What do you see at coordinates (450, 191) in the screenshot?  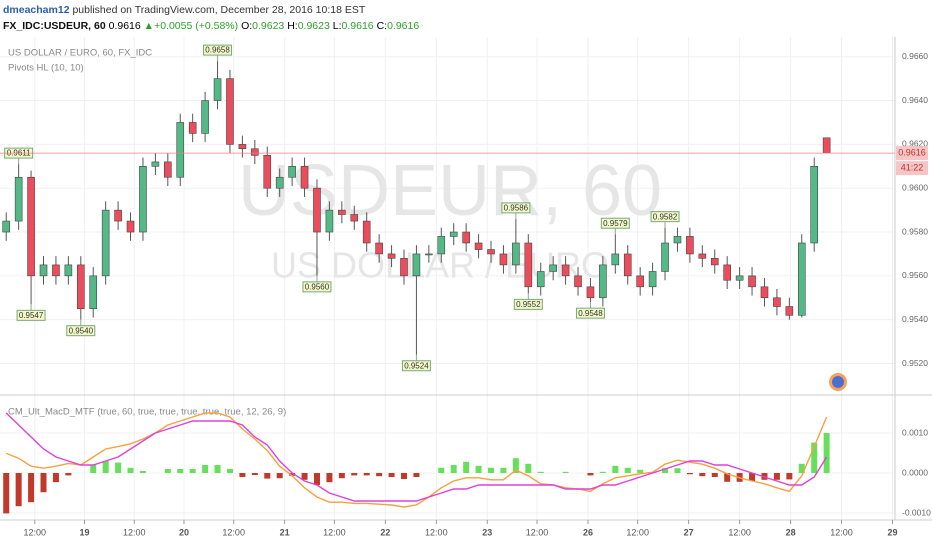 I see `watermark: USDEUR, 60` at bounding box center [450, 191].